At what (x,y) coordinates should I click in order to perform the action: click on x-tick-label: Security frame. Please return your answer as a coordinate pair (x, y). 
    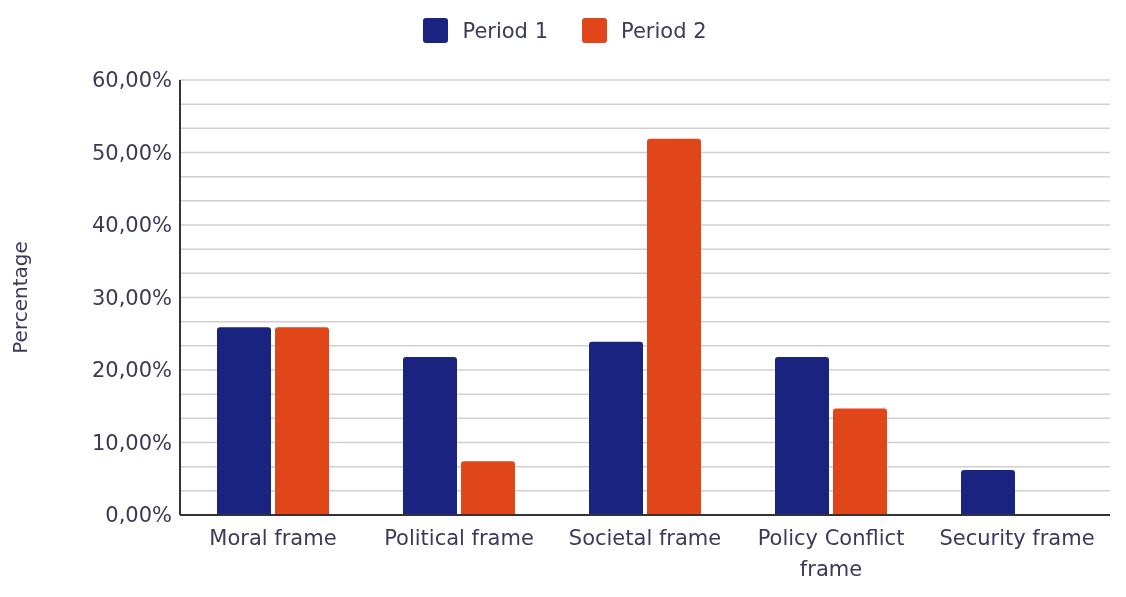
    Looking at the image, I should click on (1017, 538).